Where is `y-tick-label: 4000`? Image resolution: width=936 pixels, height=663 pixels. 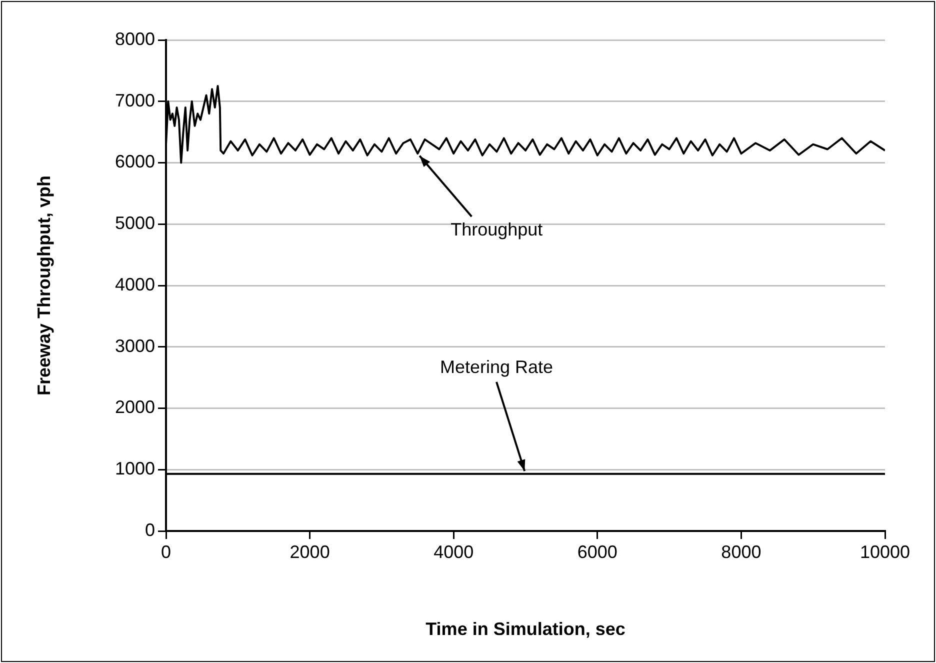
y-tick-label: 4000 is located at coordinates (134, 284).